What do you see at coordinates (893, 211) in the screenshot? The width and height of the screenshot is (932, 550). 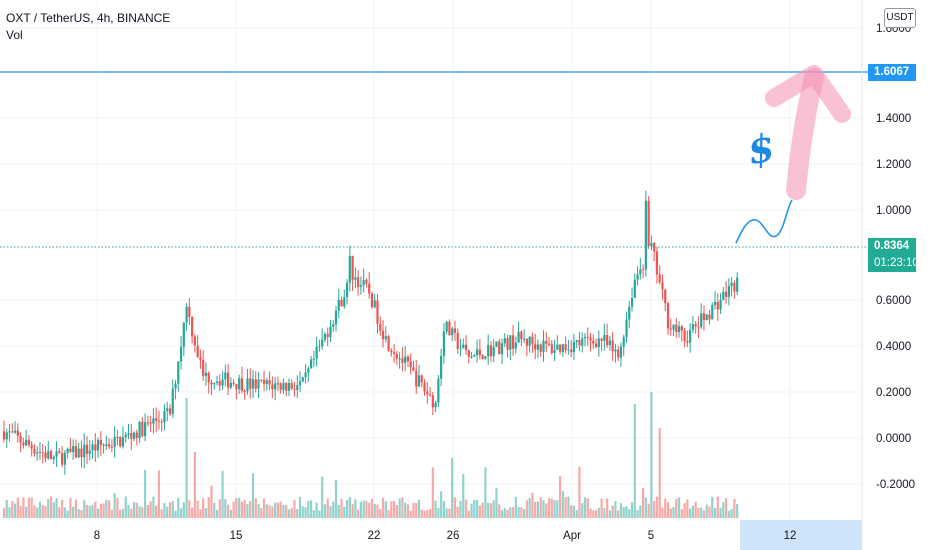 I see `y-tick-label: 1.0000` at bounding box center [893, 211].